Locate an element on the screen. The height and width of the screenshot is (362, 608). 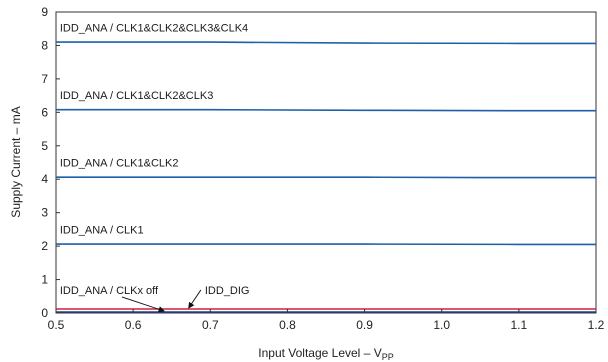
series-label-idd-dig: IDD_DIG is located at coordinates (227, 291).